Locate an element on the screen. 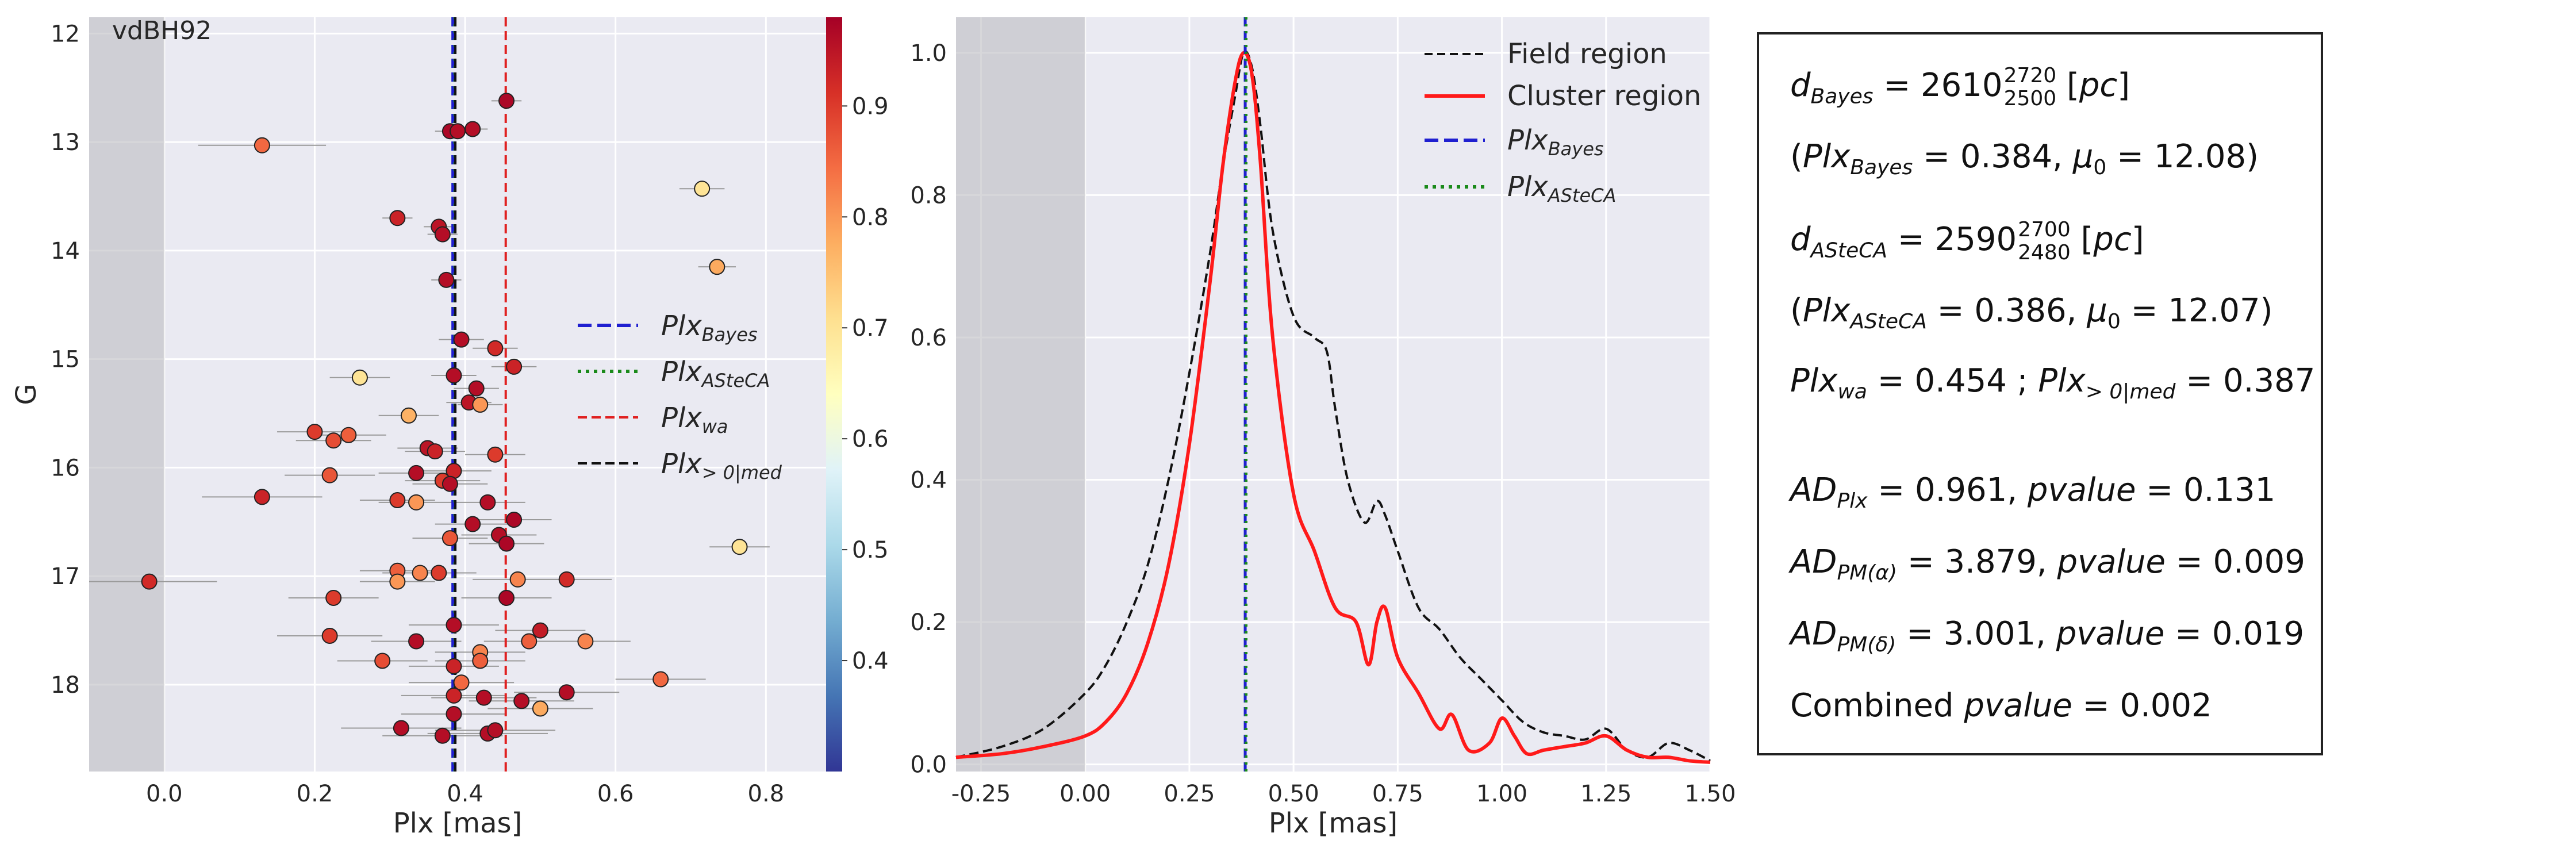 The width and height of the screenshot is (2576, 852). legend-label-field: Field region is located at coordinates (1587, 54).